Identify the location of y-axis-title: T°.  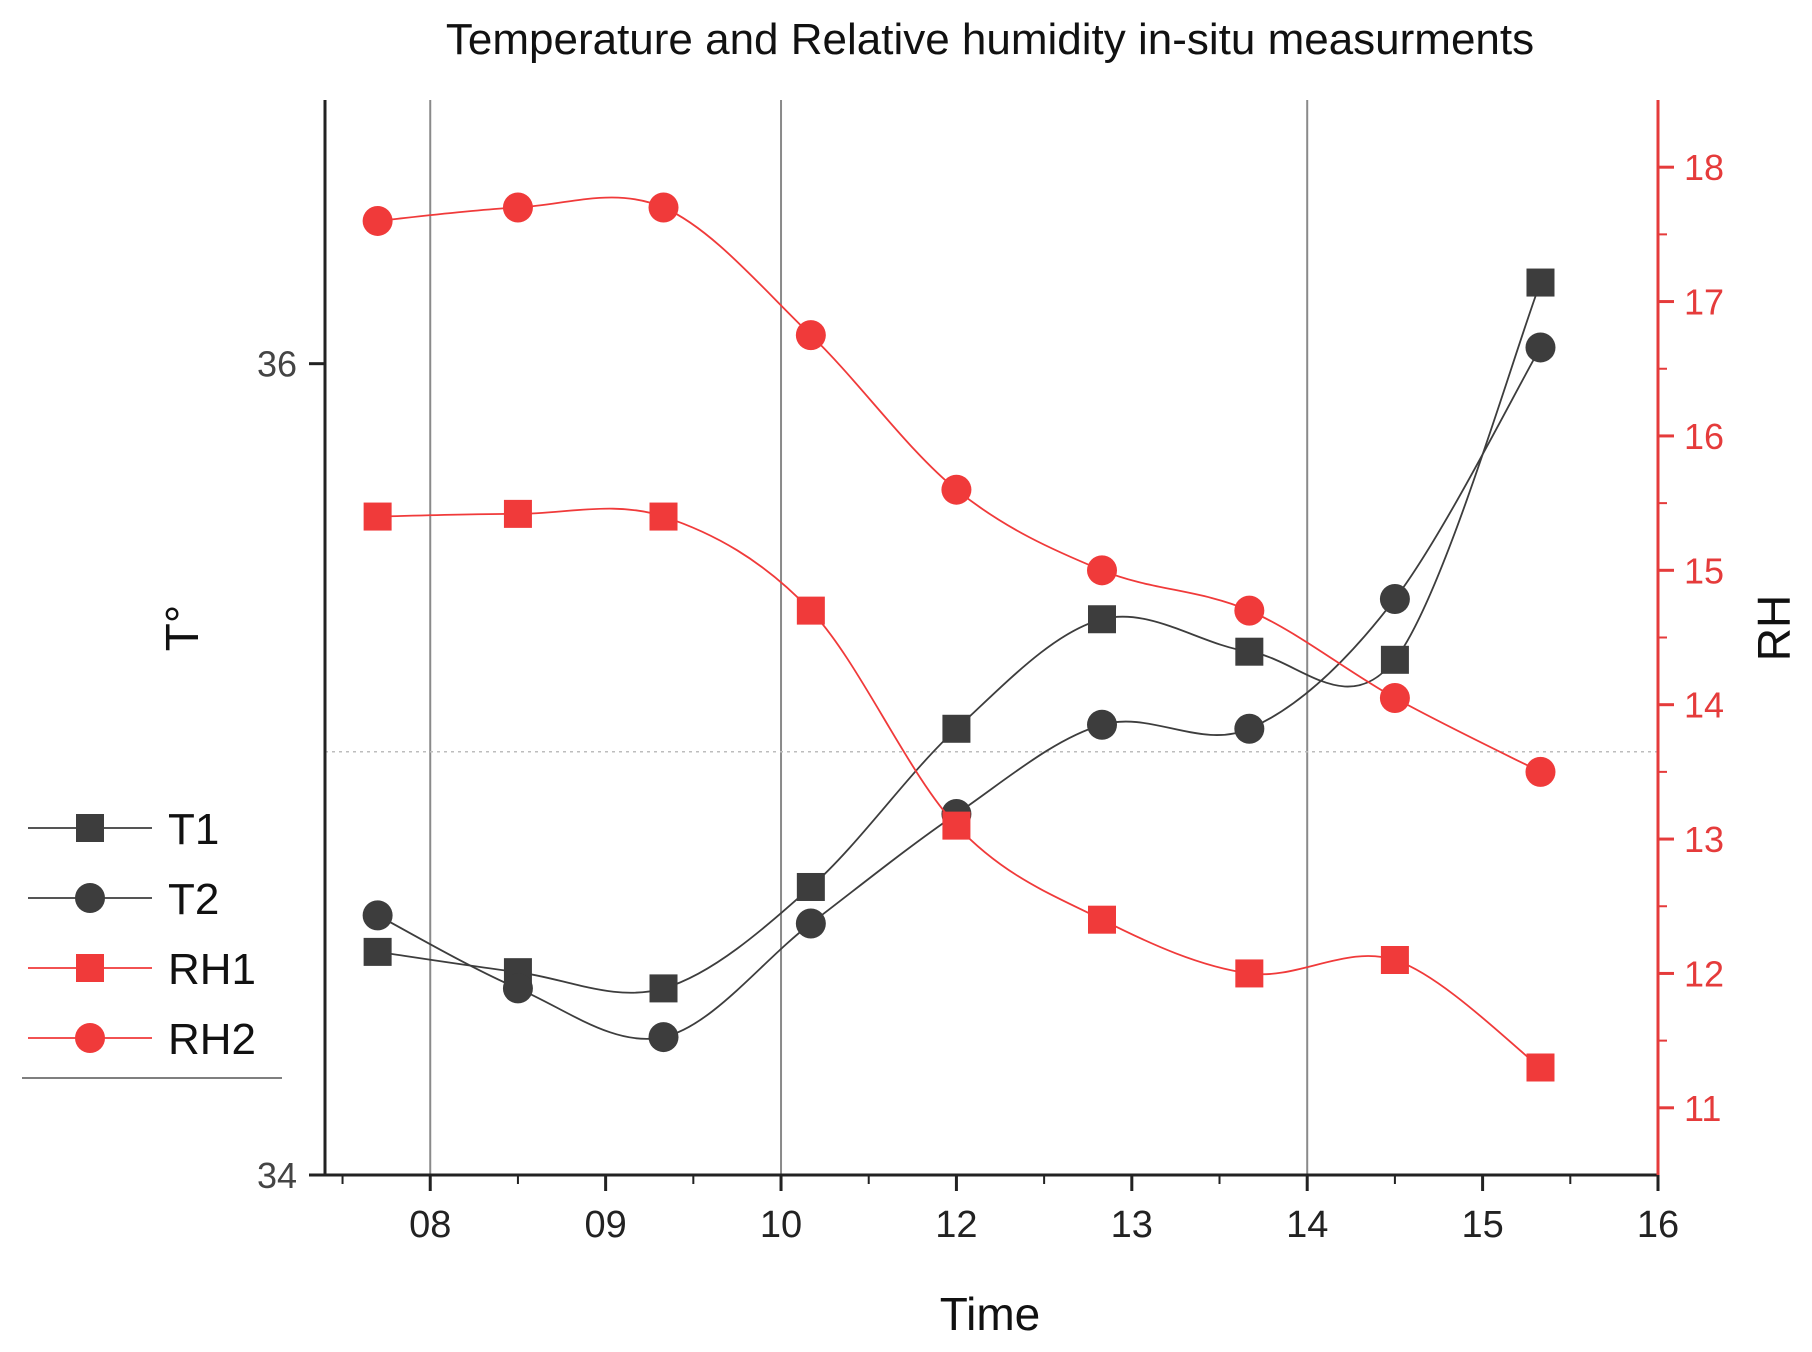
(182, 628).